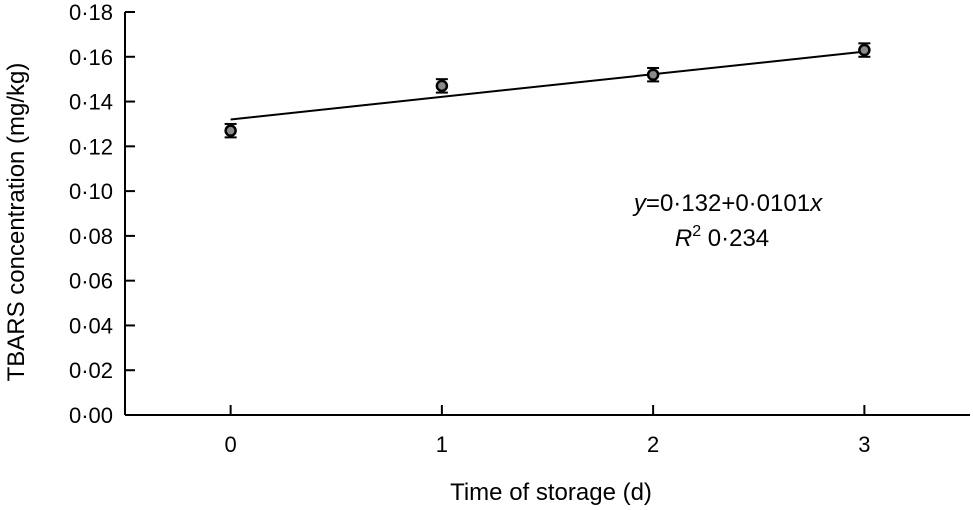 This screenshot has width=973, height=510. What do you see at coordinates (91, 57) in the screenshot?
I see `y-tick-label: 0·16` at bounding box center [91, 57].